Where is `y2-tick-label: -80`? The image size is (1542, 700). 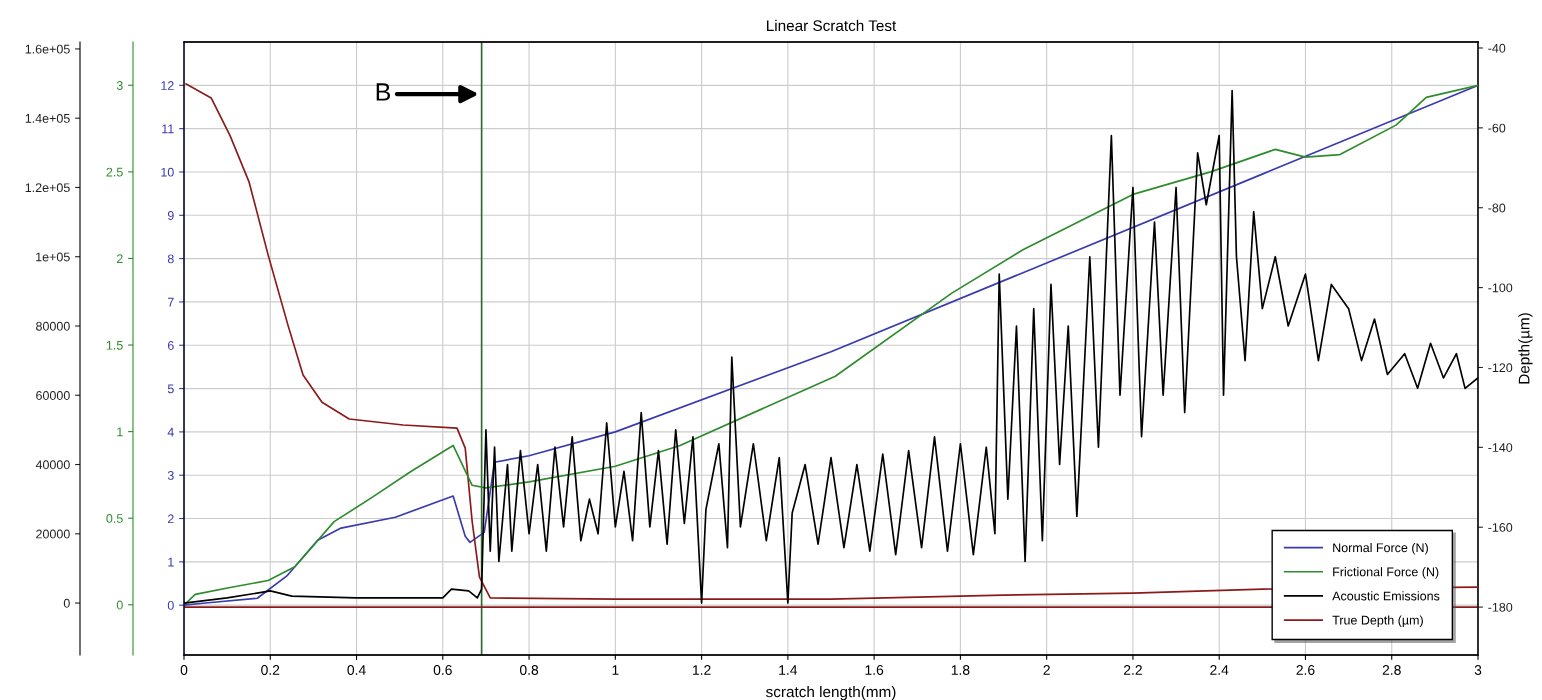
y2-tick-label: -80 is located at coordinates (1497, 208).